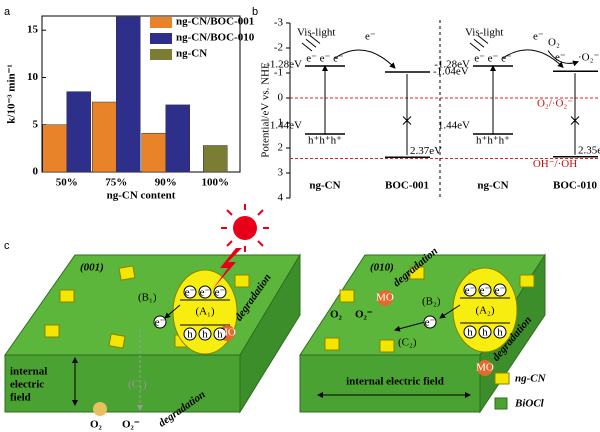  I want to click on label: (C₂), so click(407, 343).